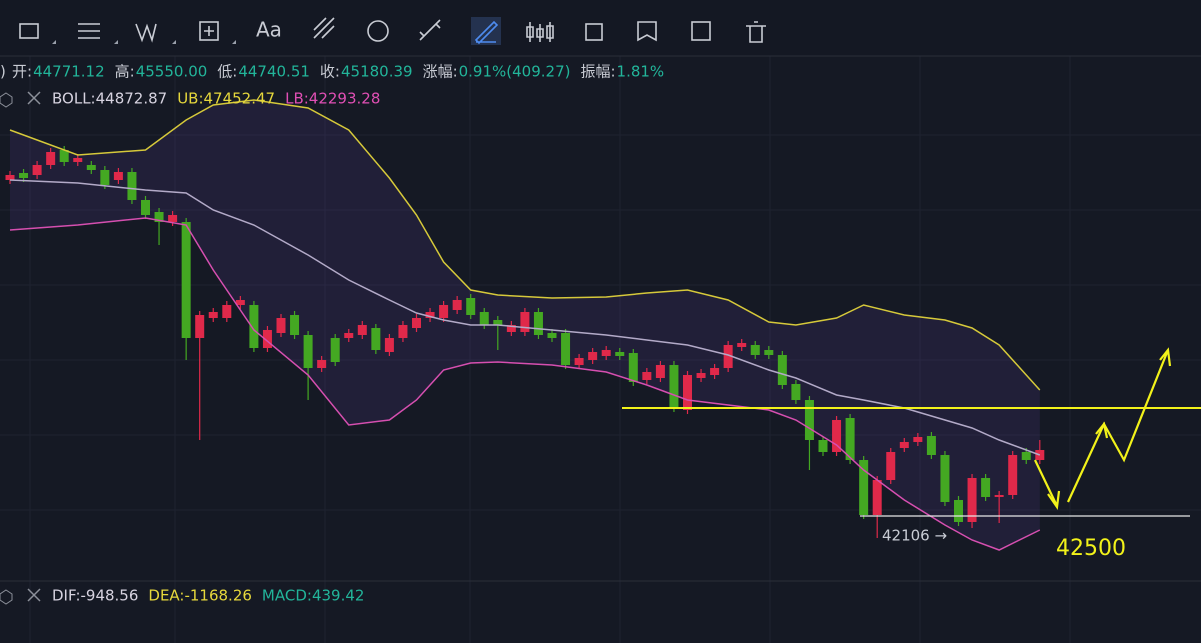 The height and width of the screenshot is (643, 1201). Describe the element at coordinates (89, 31) in the screenshot. I see `lines-tool` at that location.